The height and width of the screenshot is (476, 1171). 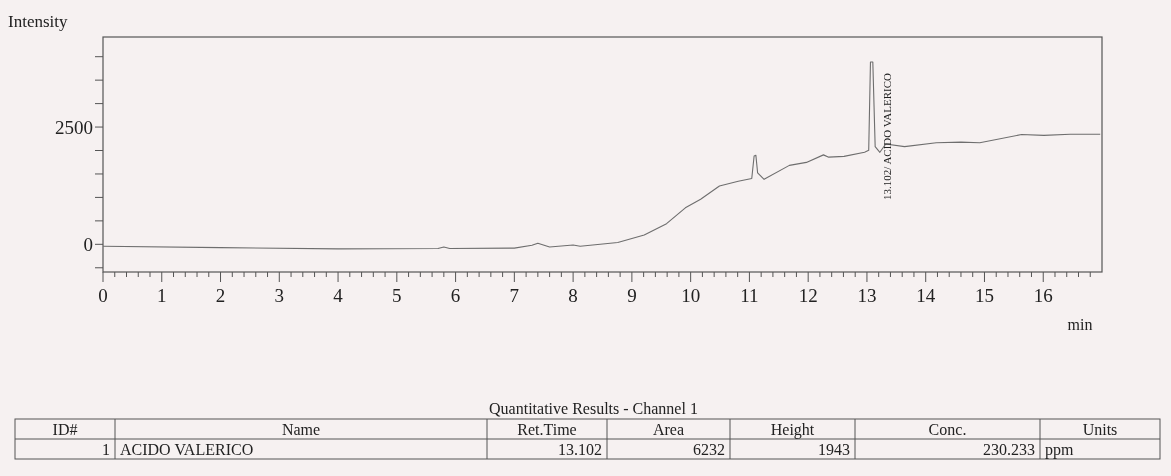 What do you see at coordinates (103, 295) in the screenshot?
I see `x-tick-label: 0` at bounding box center [103, 295].